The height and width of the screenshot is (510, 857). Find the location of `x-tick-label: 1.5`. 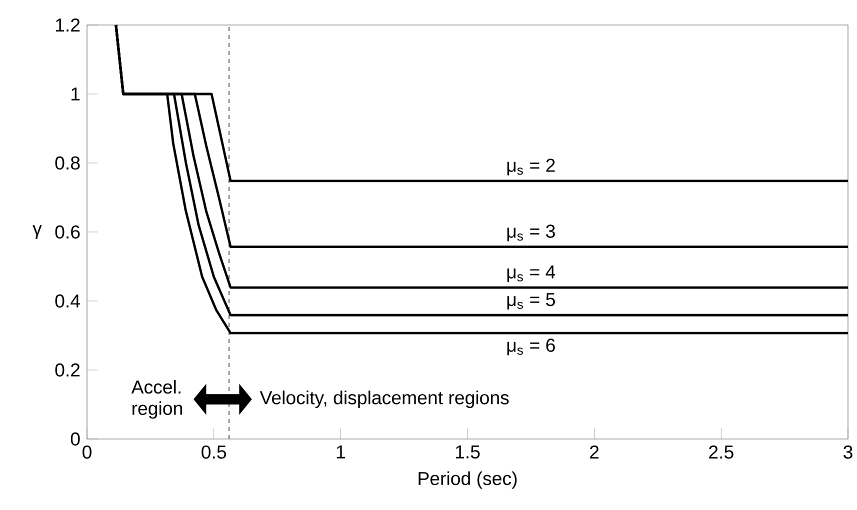

x-tick-label: 1.5 is located at coordinates (468, 452).